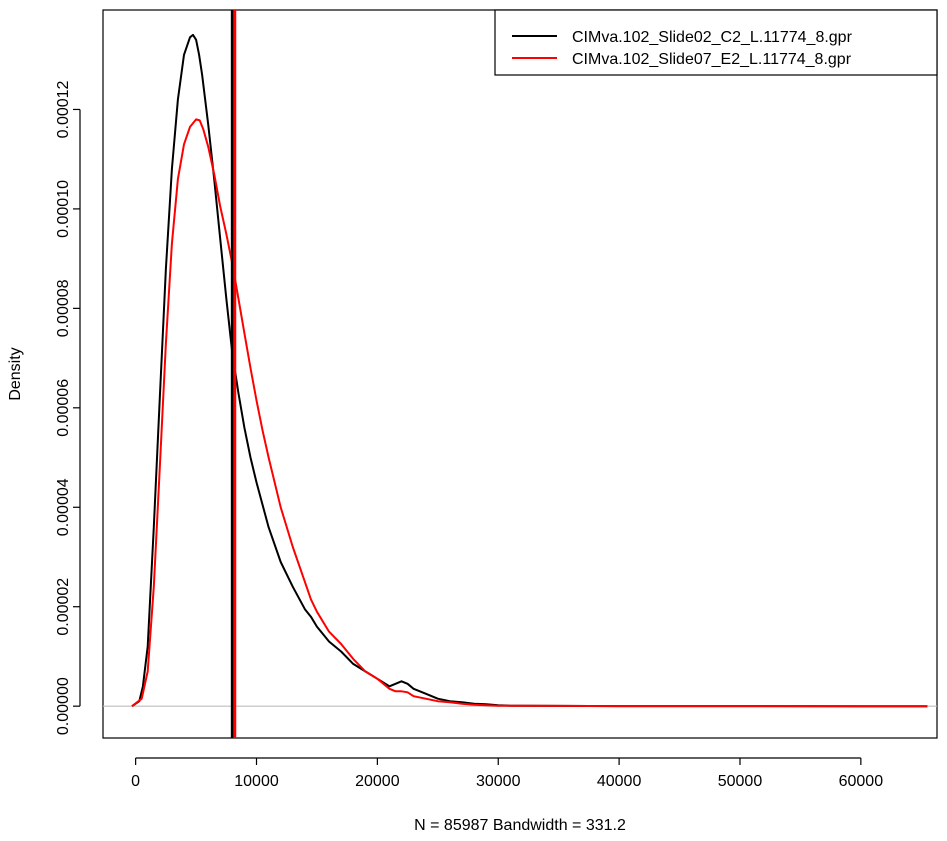  Describe the element at coordinates (63, 308) in the screenshot. I see `y-tick-label: 0.00008` at that location.